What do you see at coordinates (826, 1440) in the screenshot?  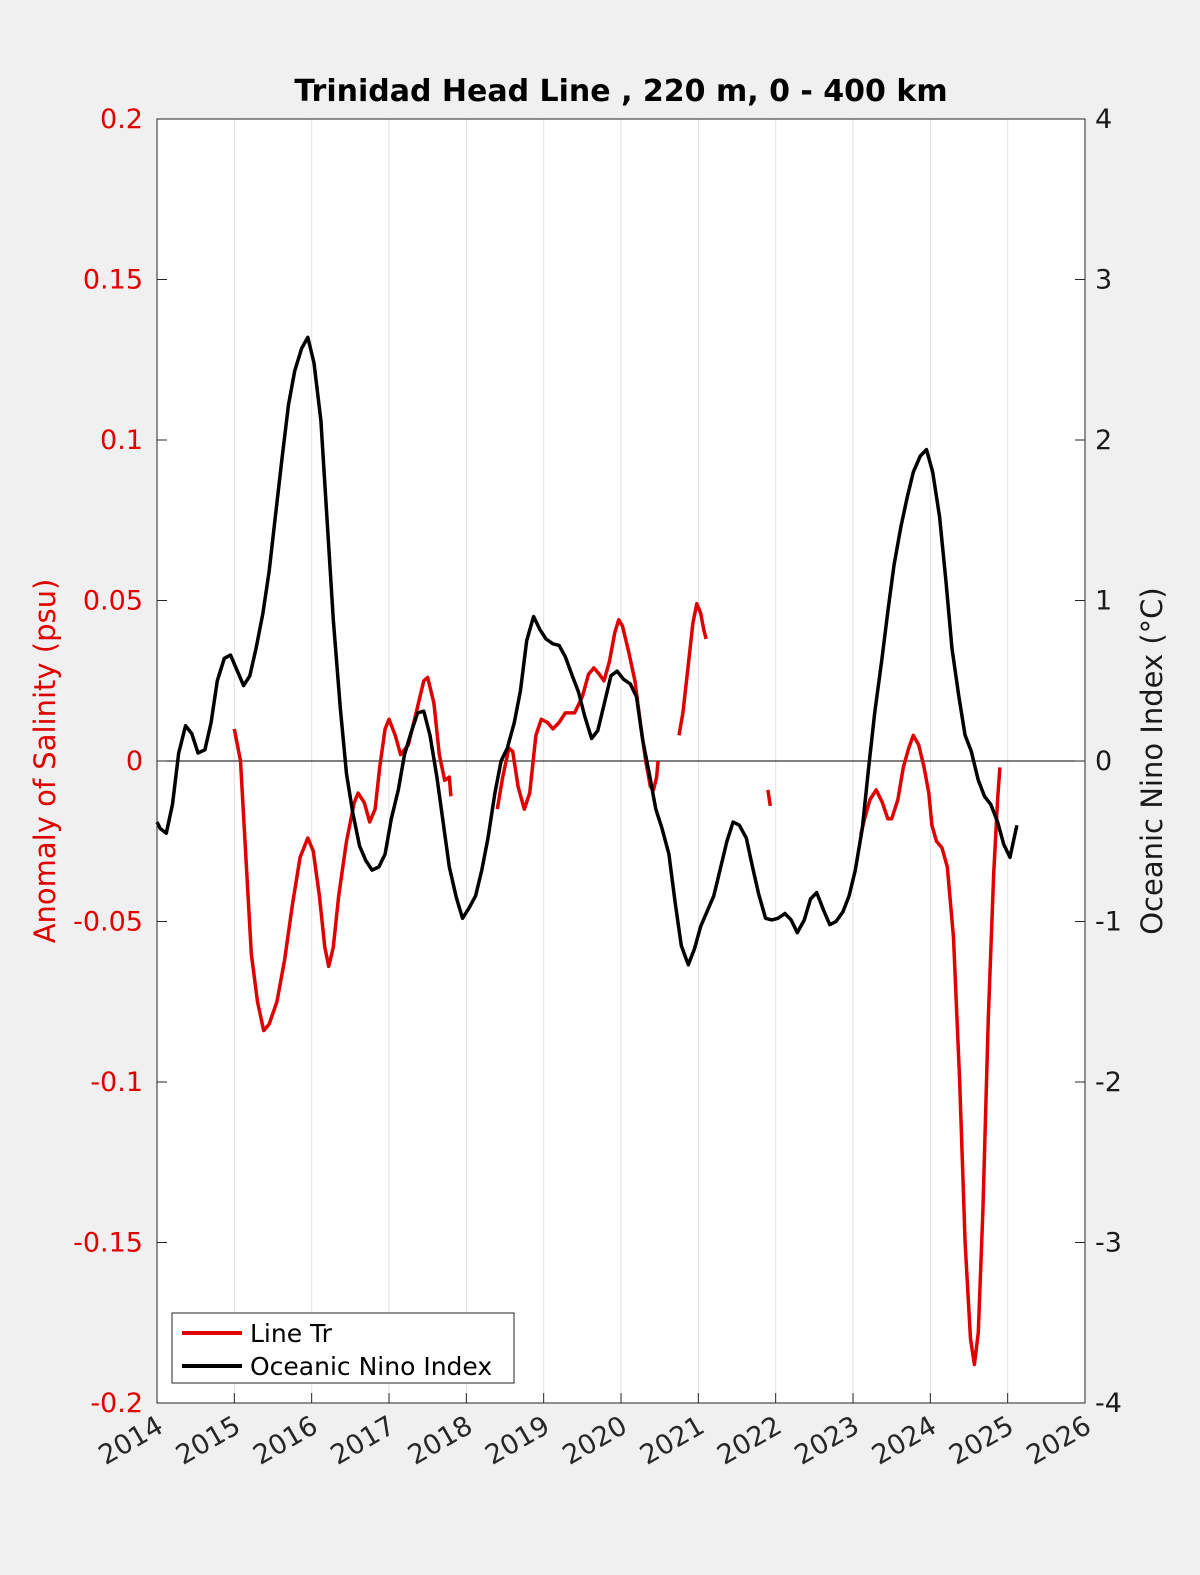 I see `x-tick-label: 2023` at bounding box center [826, 1440].